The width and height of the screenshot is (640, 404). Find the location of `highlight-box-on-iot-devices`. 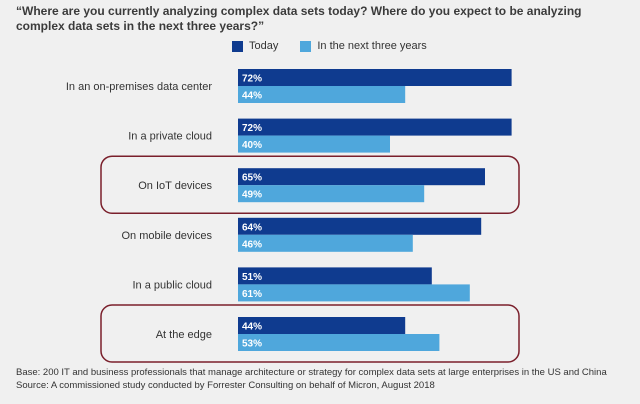

highlight-box-on-iot-devices is located at coordinates (310, 184).